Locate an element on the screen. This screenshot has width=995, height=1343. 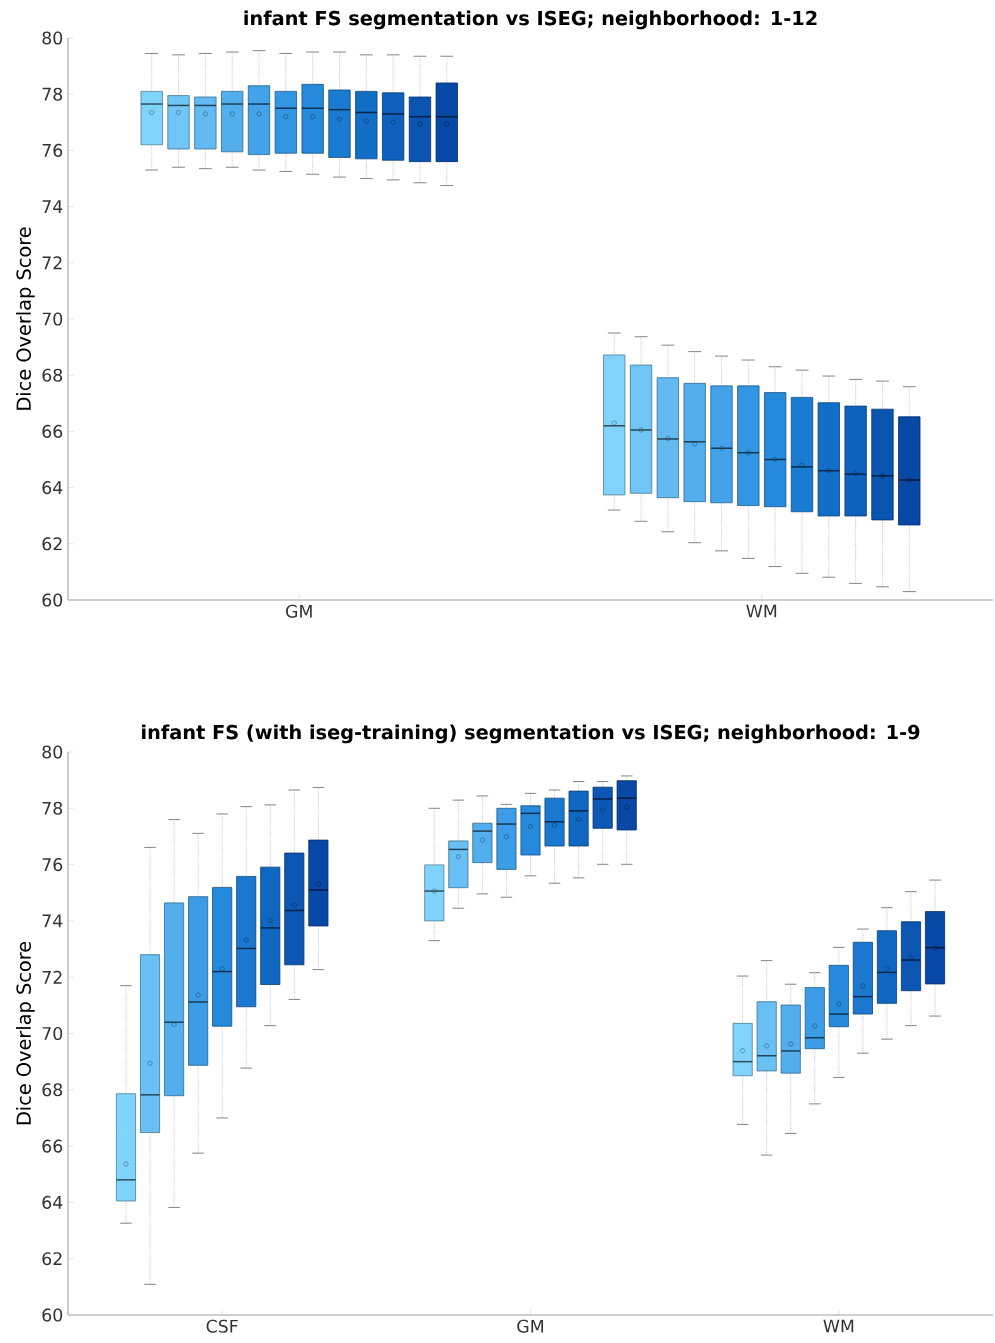
x-tick-label: CSF is located at coordinates (222, 1326).